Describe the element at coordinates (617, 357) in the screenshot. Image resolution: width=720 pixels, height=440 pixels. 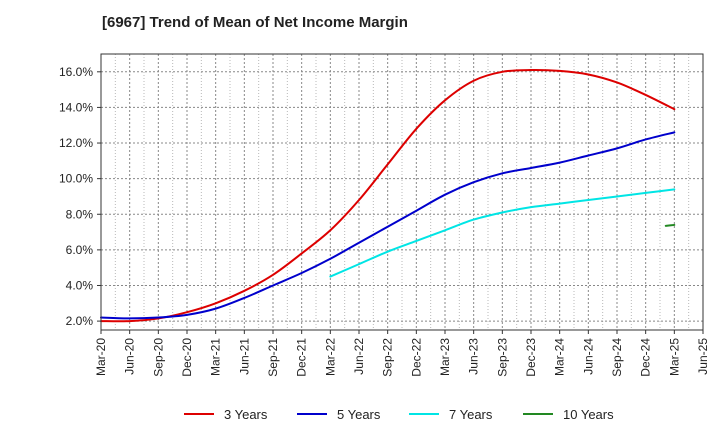
I see `x-tick-label: Sep-24` at that location.